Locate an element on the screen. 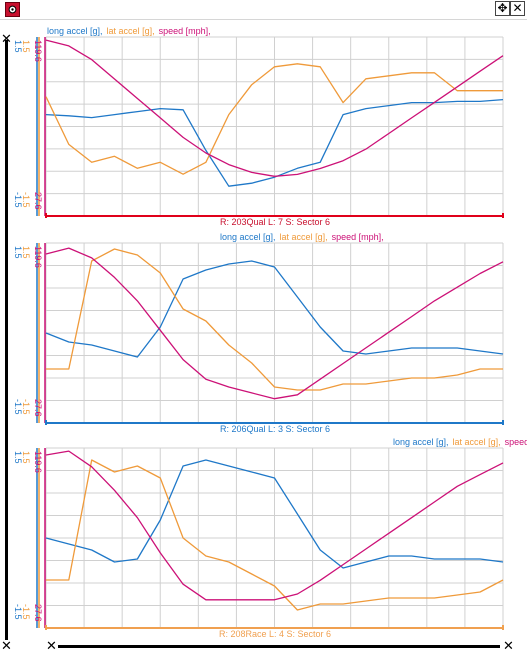  title-separator is located at coordinates (263, 19).